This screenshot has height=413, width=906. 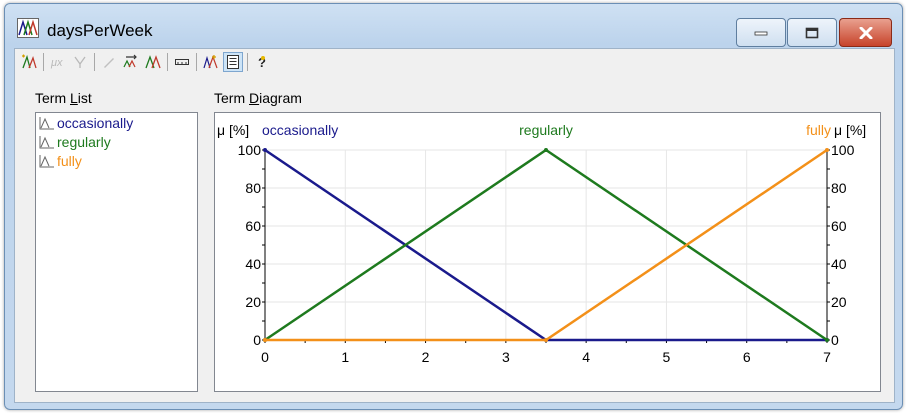 I want to click on maximize-icon, so click(x=812, y=32).